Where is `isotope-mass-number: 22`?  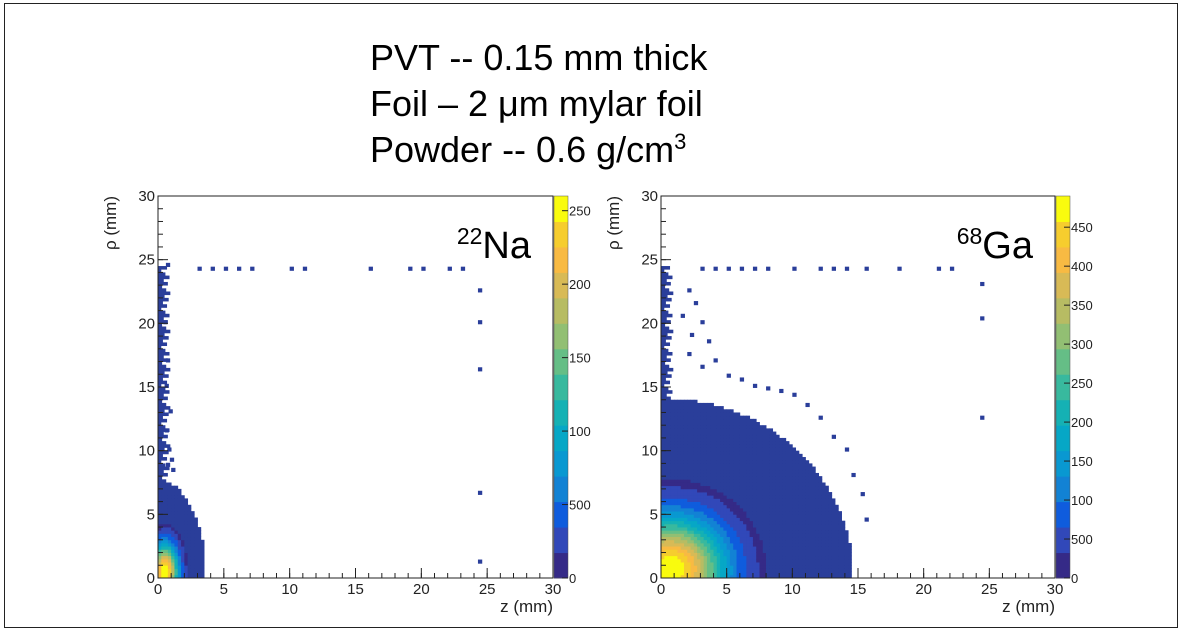 isotope-mass-number: 22 is located at coordinates (470, 236).